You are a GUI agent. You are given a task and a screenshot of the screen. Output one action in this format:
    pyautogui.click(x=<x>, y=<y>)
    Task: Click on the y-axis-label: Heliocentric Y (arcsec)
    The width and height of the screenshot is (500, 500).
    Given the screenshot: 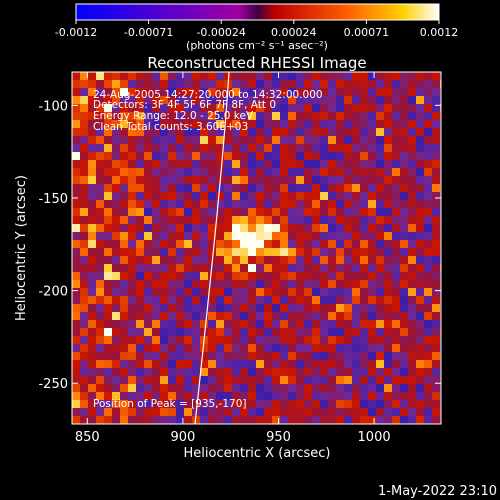 What is the action you would take?
    pyautogui.click(x=21, y=248)
    